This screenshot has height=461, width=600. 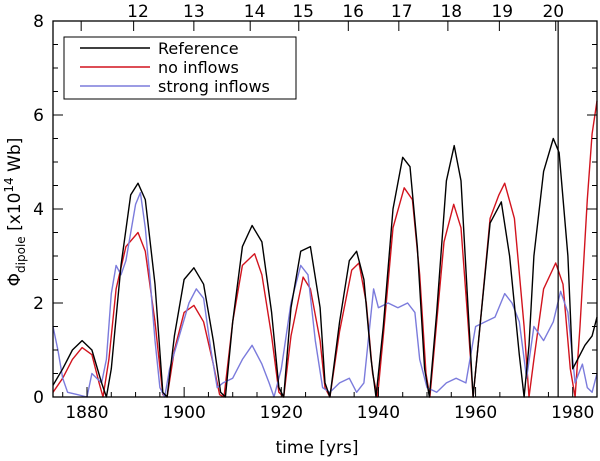 What do you see at coordinates (502, 12) in the screenshot?
I see `top-cycle-label: 19` at bounding box center [502, 12].